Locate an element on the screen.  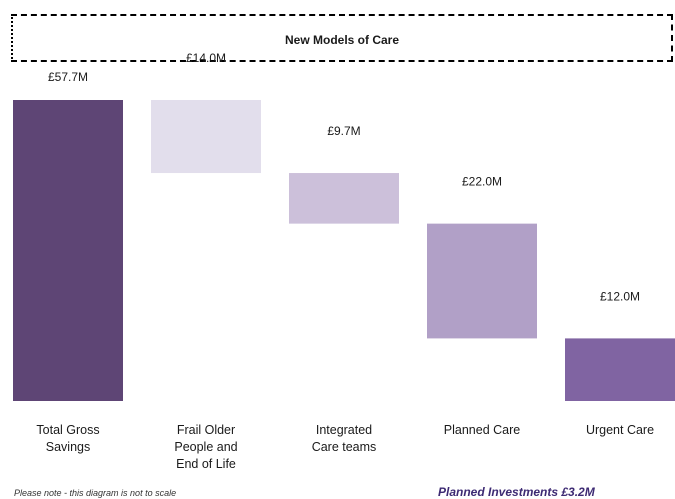
category-label-2-1: Care teams is located at coordinates (344, 447).